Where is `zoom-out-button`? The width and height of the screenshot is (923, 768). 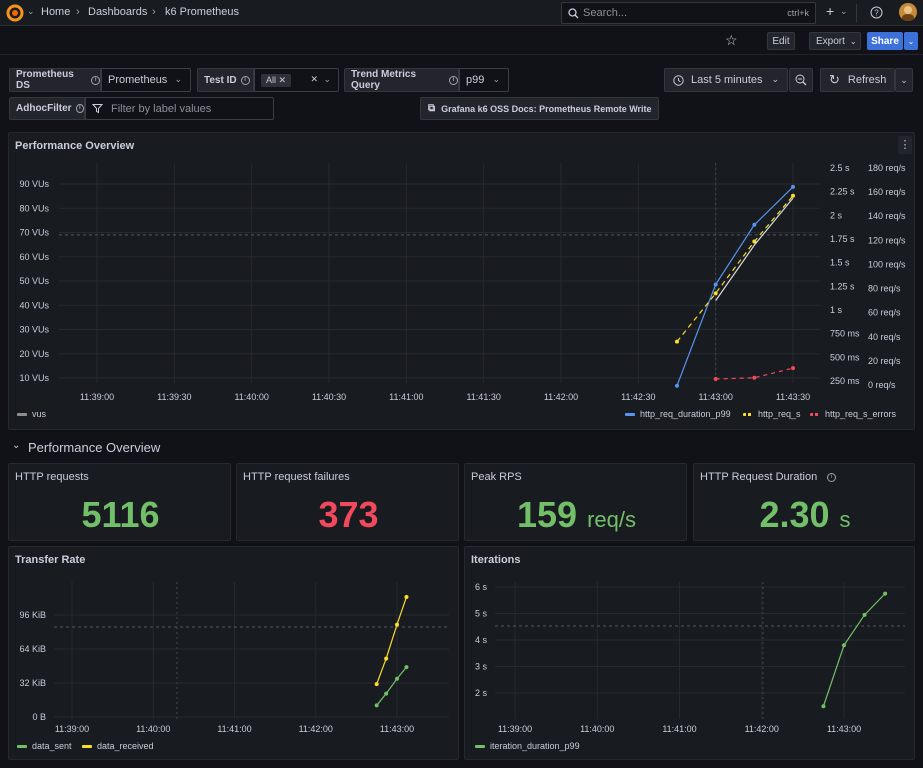 zoom-out-button is located at coordinates (801, 80).